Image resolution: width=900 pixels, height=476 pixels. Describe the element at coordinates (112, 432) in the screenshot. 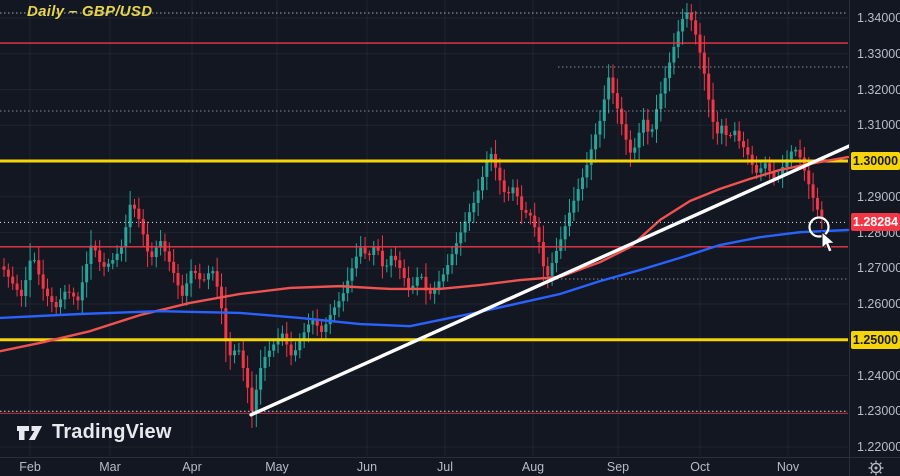

I see `tradingview-logo-text: TradingView` at that location.